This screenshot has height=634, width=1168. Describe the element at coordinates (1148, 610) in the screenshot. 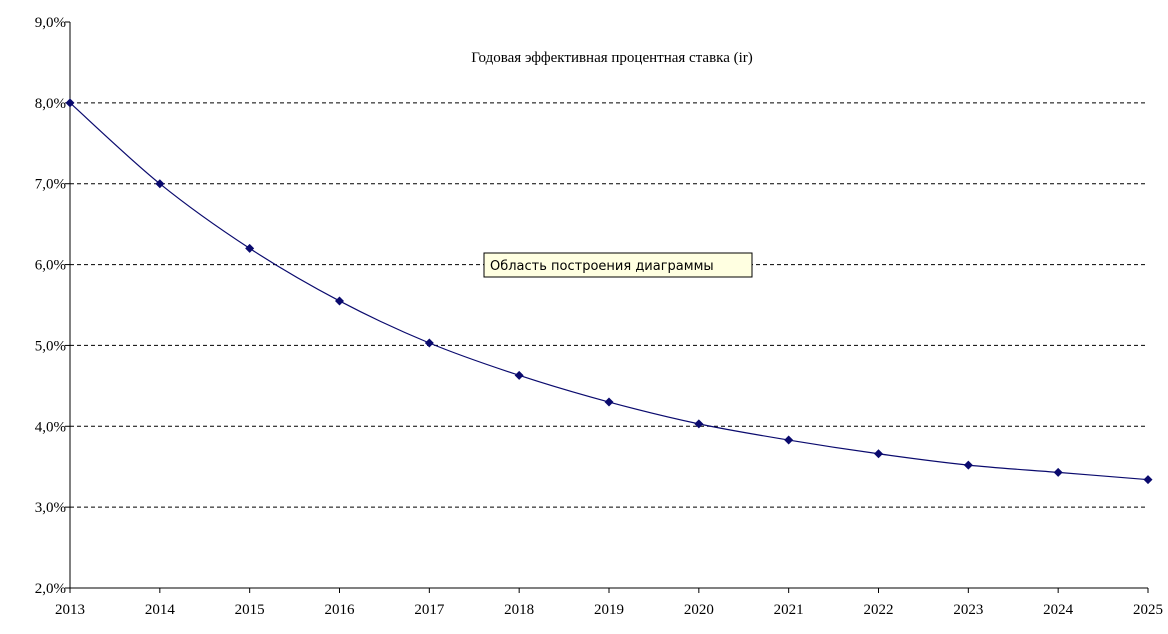

I see `x-tick-label: 2025` at that location.